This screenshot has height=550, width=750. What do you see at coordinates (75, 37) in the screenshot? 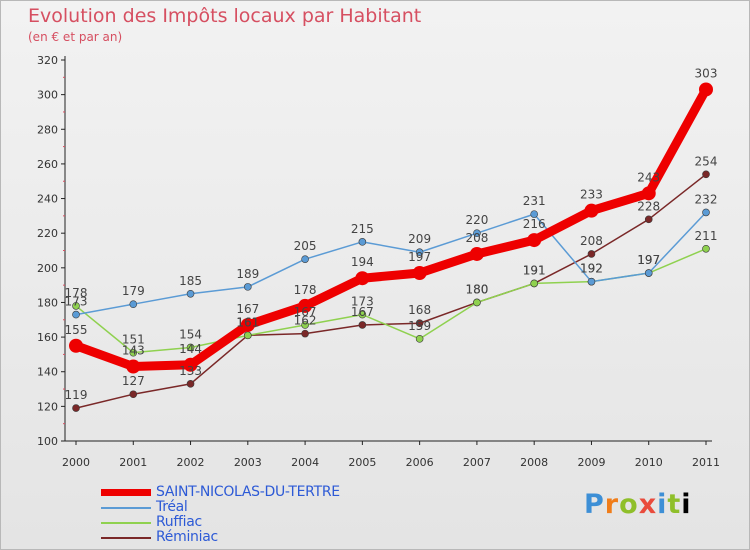
I see `chart-subtitle: (en € et par an)` at bounding box center [75, 37].